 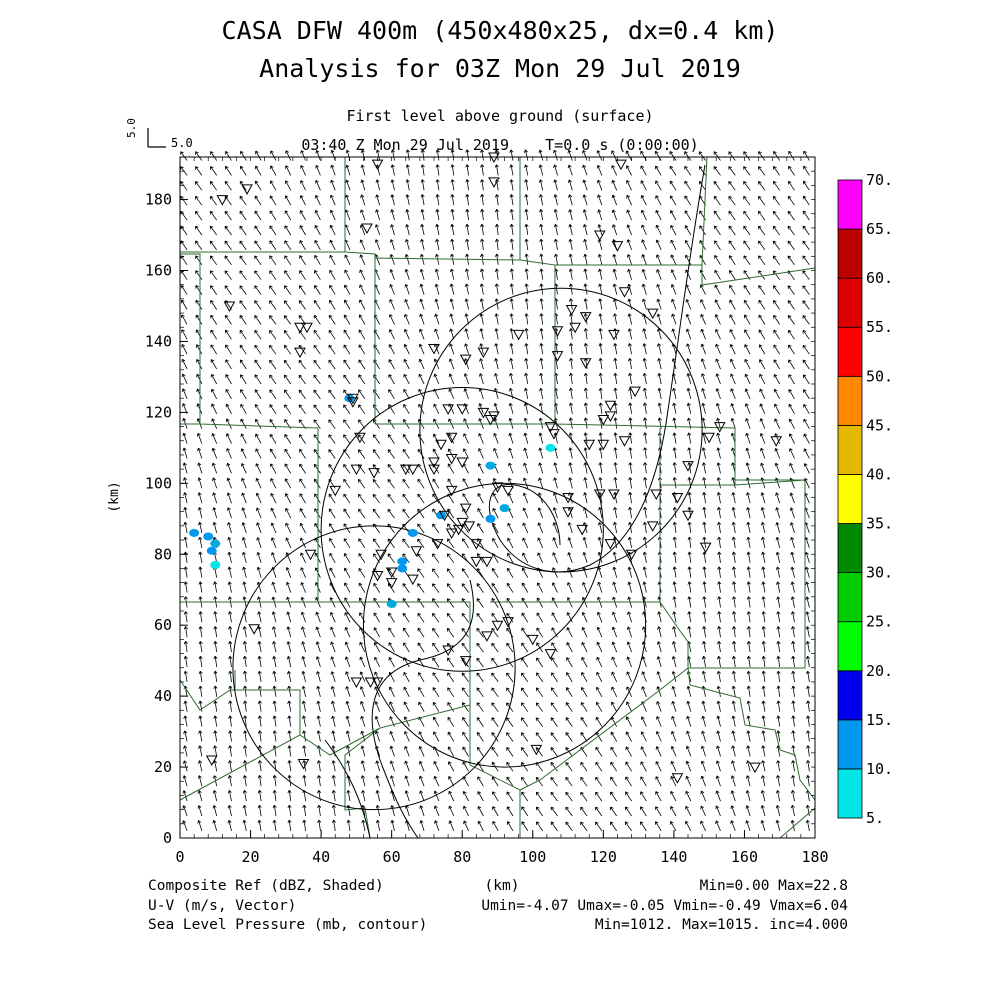 What do you see at coordinates (500, 30) in the screenshot?
I see `chart-title: CASA DFW 400m (450x480x25, dx=0.4 km)` at bounding box center [500, 30].